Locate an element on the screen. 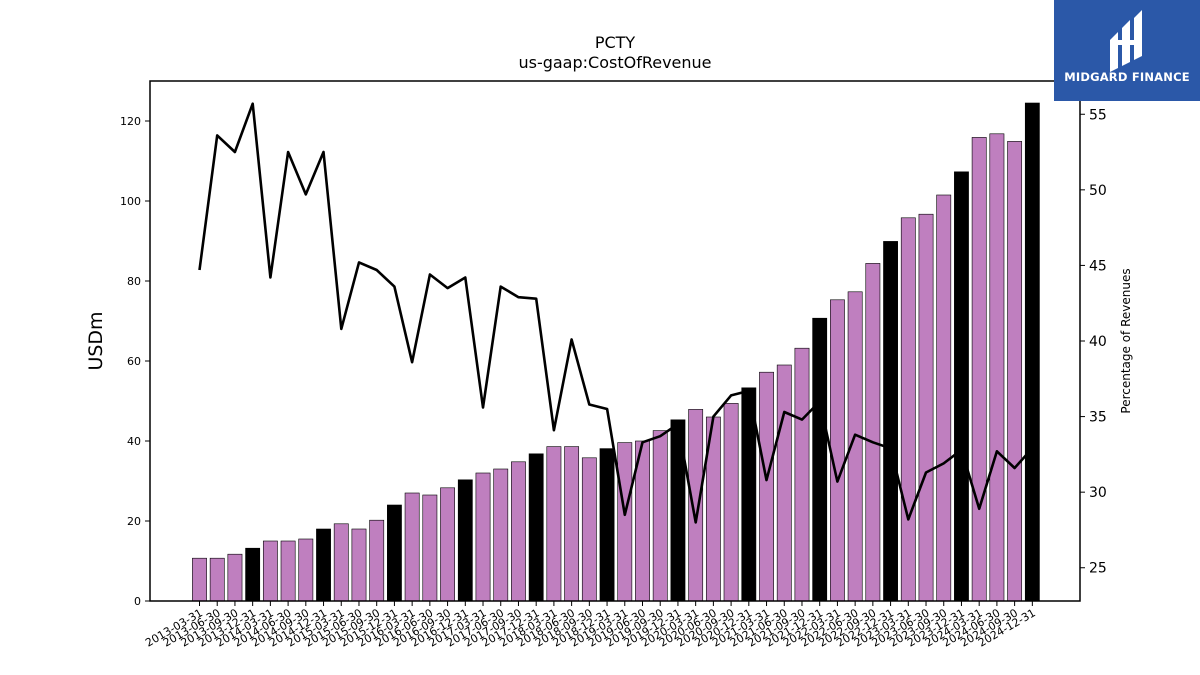 The image size is (1200, 675). y-tick-label: 120 is located at coordinates (130, 121).